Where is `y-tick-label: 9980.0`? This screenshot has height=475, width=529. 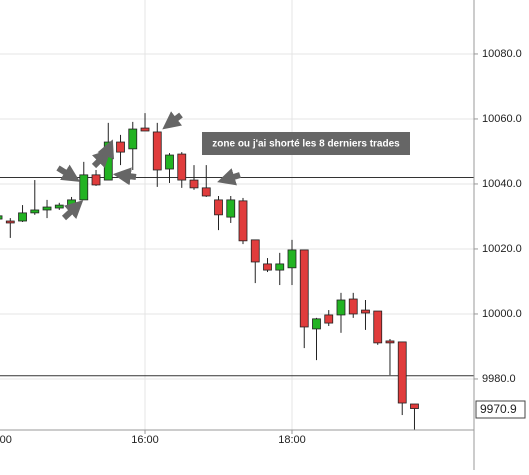 y-tick-label: 9980.0 is located at coordinates (499, 379).